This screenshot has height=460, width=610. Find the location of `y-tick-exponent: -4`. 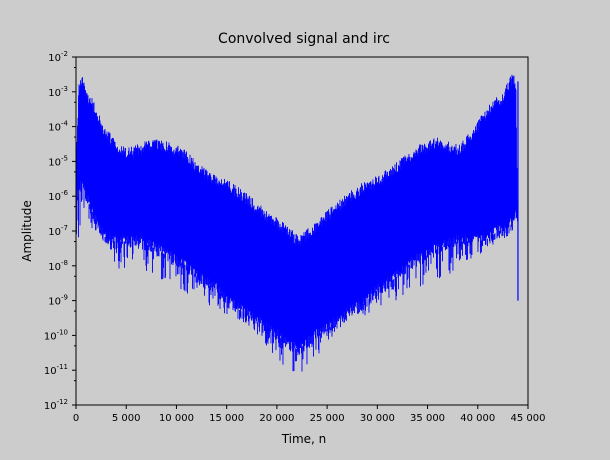

y-tick-exponent: -4 is located at coordinates (65, 124).